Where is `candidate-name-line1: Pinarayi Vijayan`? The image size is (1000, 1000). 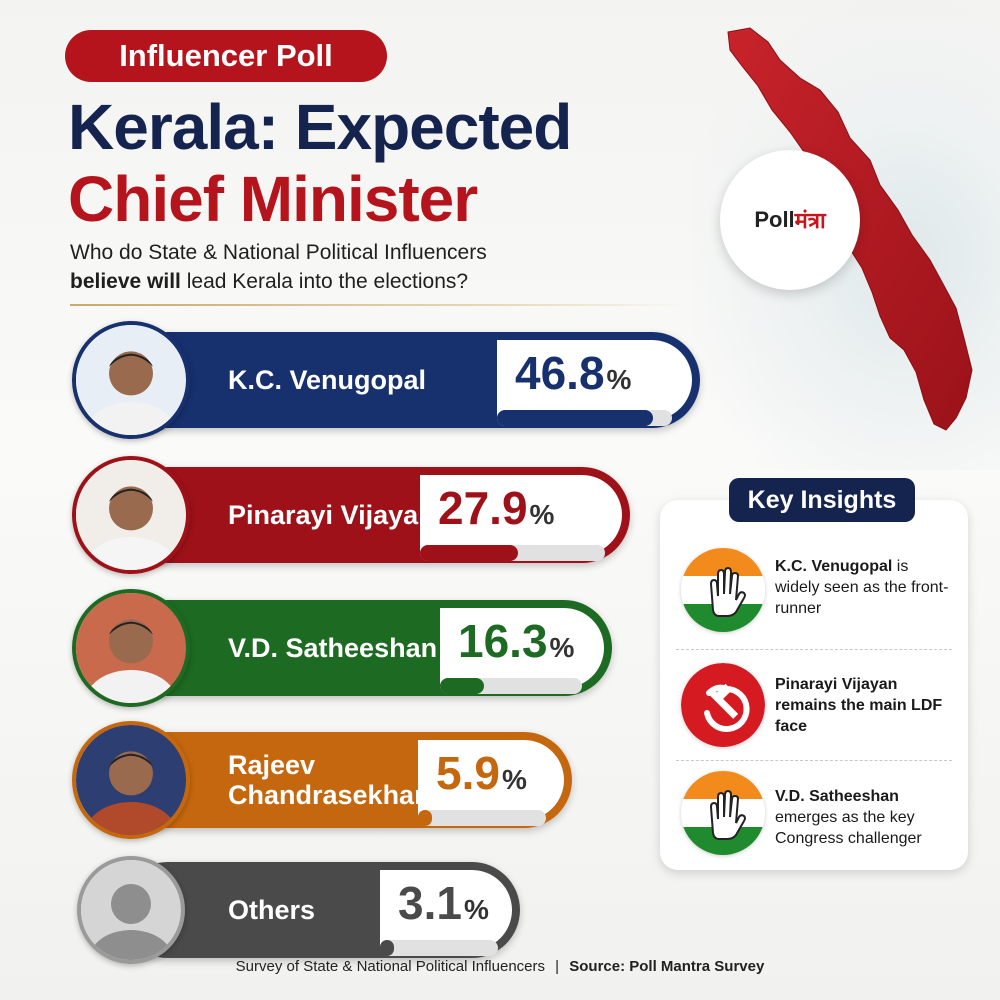
candidate-name-line1: Pinarayi Vijayan is located at coordinates (331, 515).